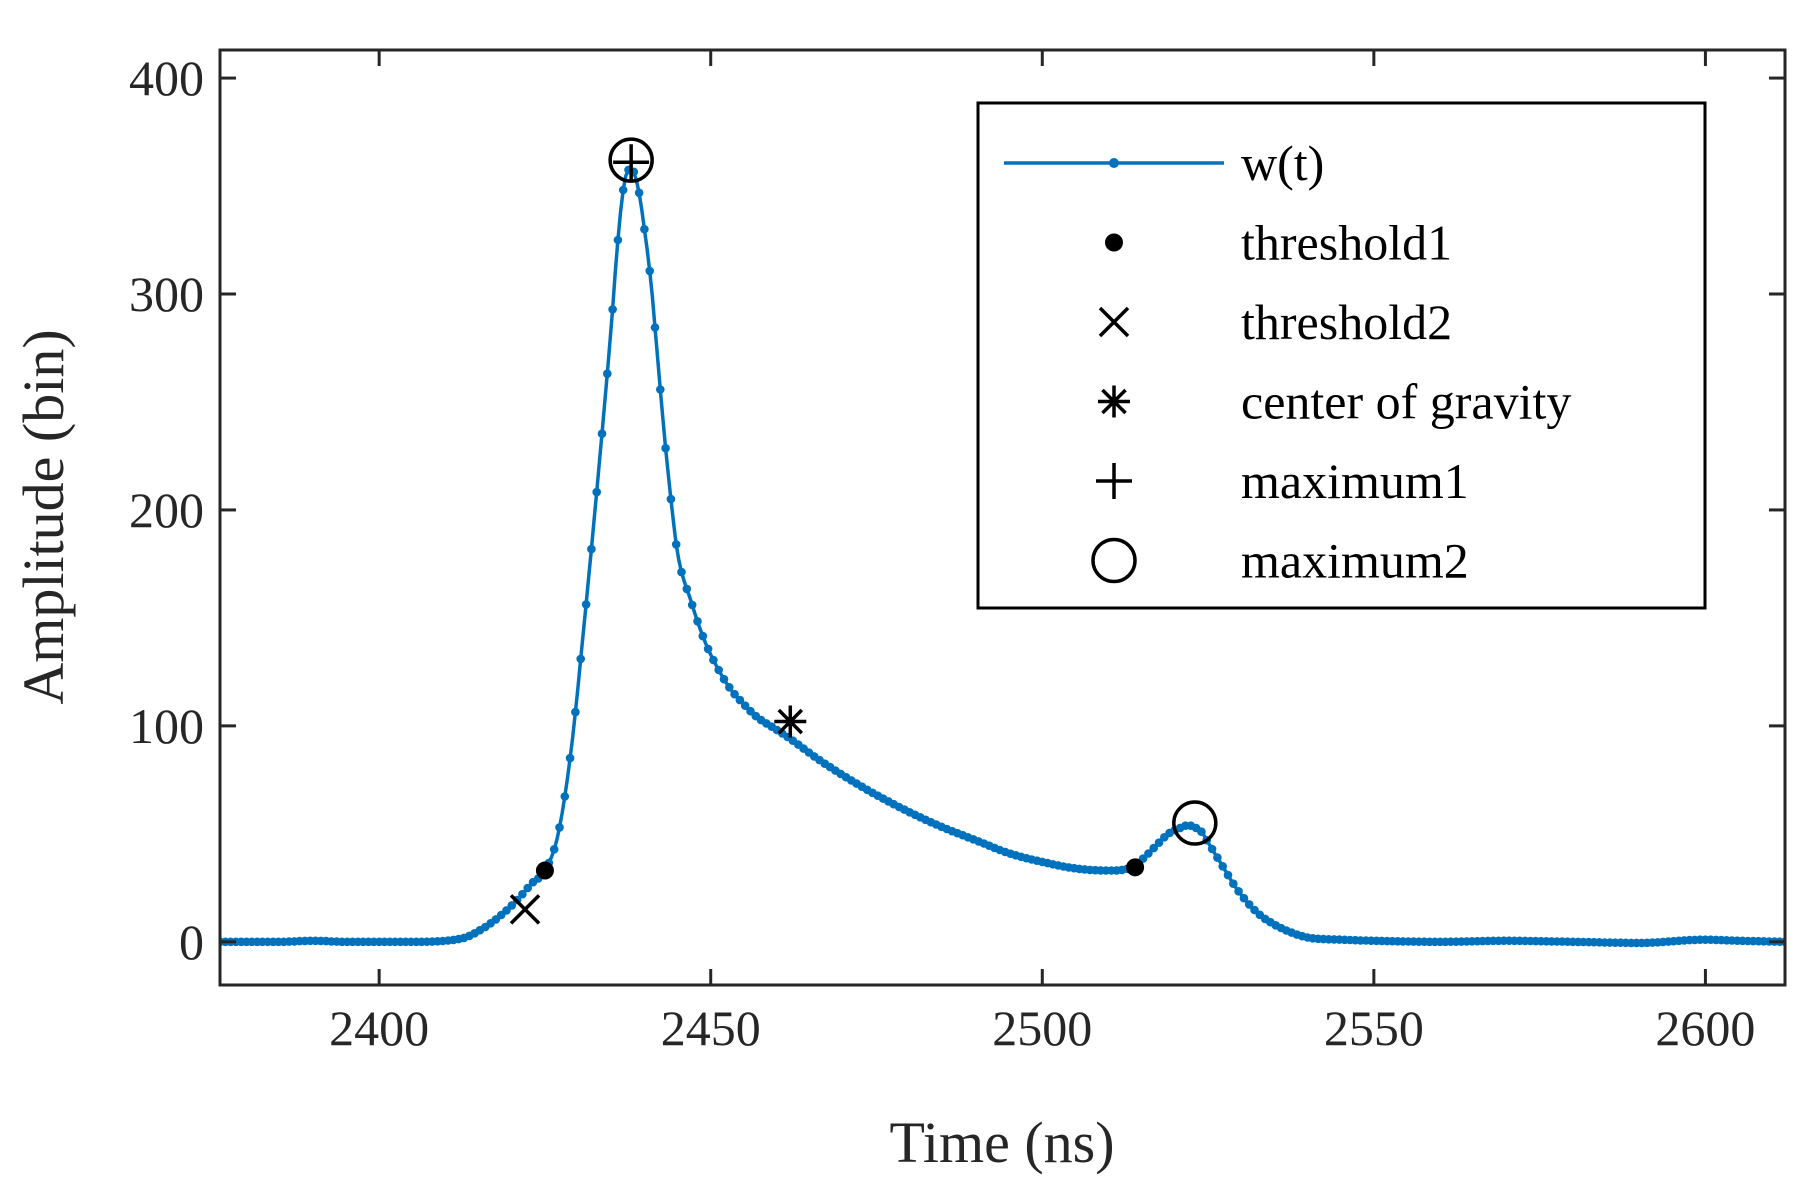 The height and width of the screenshot is (1187, 1800). What do you see at coordinates (1355, 481) in the screenshot?
I see `legend-label: maximum1` at bounding box center [1355, 481].